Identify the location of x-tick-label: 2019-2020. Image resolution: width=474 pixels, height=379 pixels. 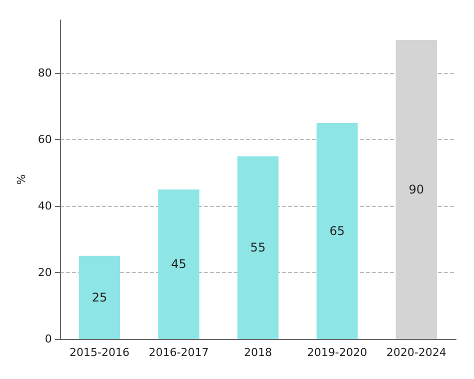
(337, 352).